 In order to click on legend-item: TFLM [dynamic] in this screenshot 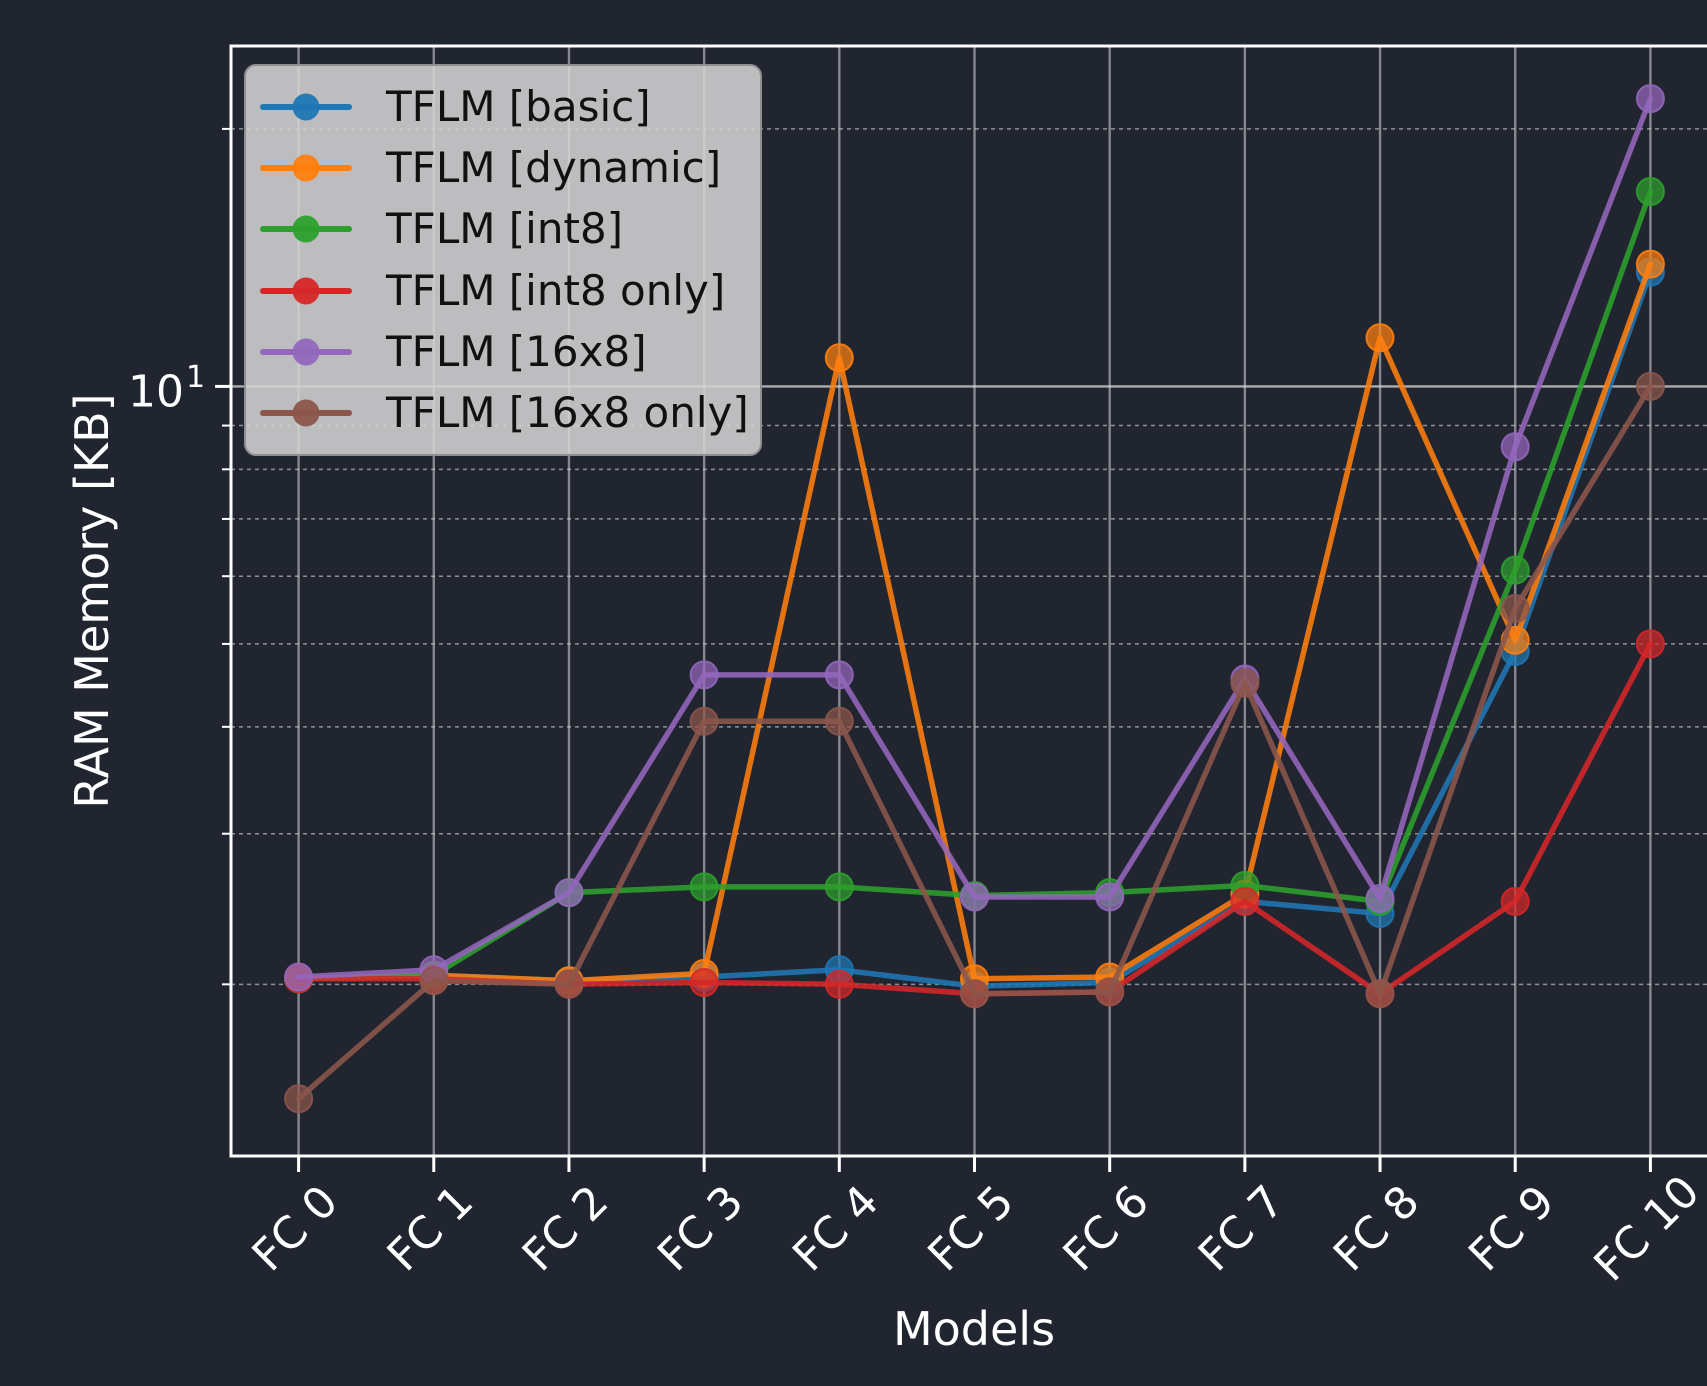, I will do `click(505, 167)`.